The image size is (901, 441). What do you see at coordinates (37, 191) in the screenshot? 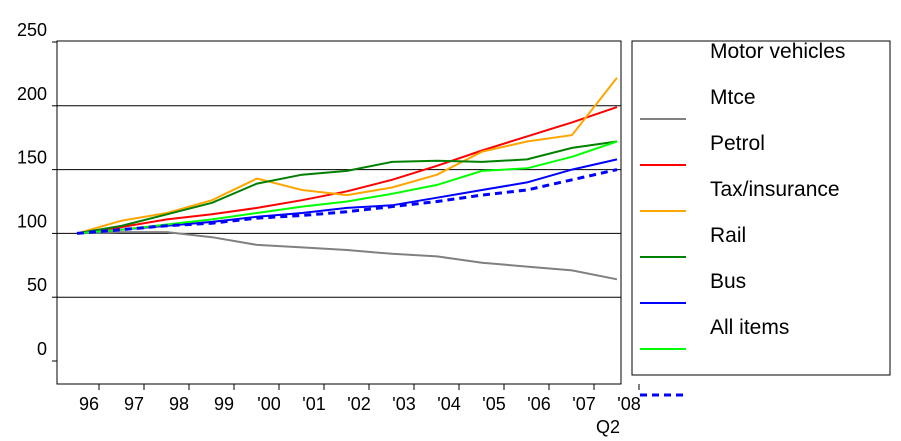
I see `y-axis: 0 50 100 150 200 250` at bounding box center [37, 191].